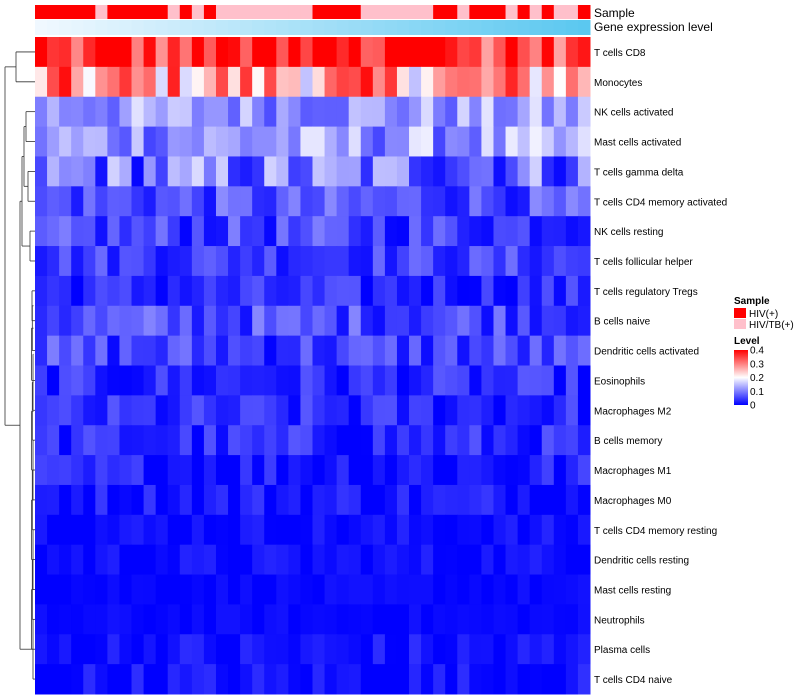  What do you see at coordinates (633, 411) in the screenshot?
I see `row-label: Macrophages M2` at bounding box center [633, 411].